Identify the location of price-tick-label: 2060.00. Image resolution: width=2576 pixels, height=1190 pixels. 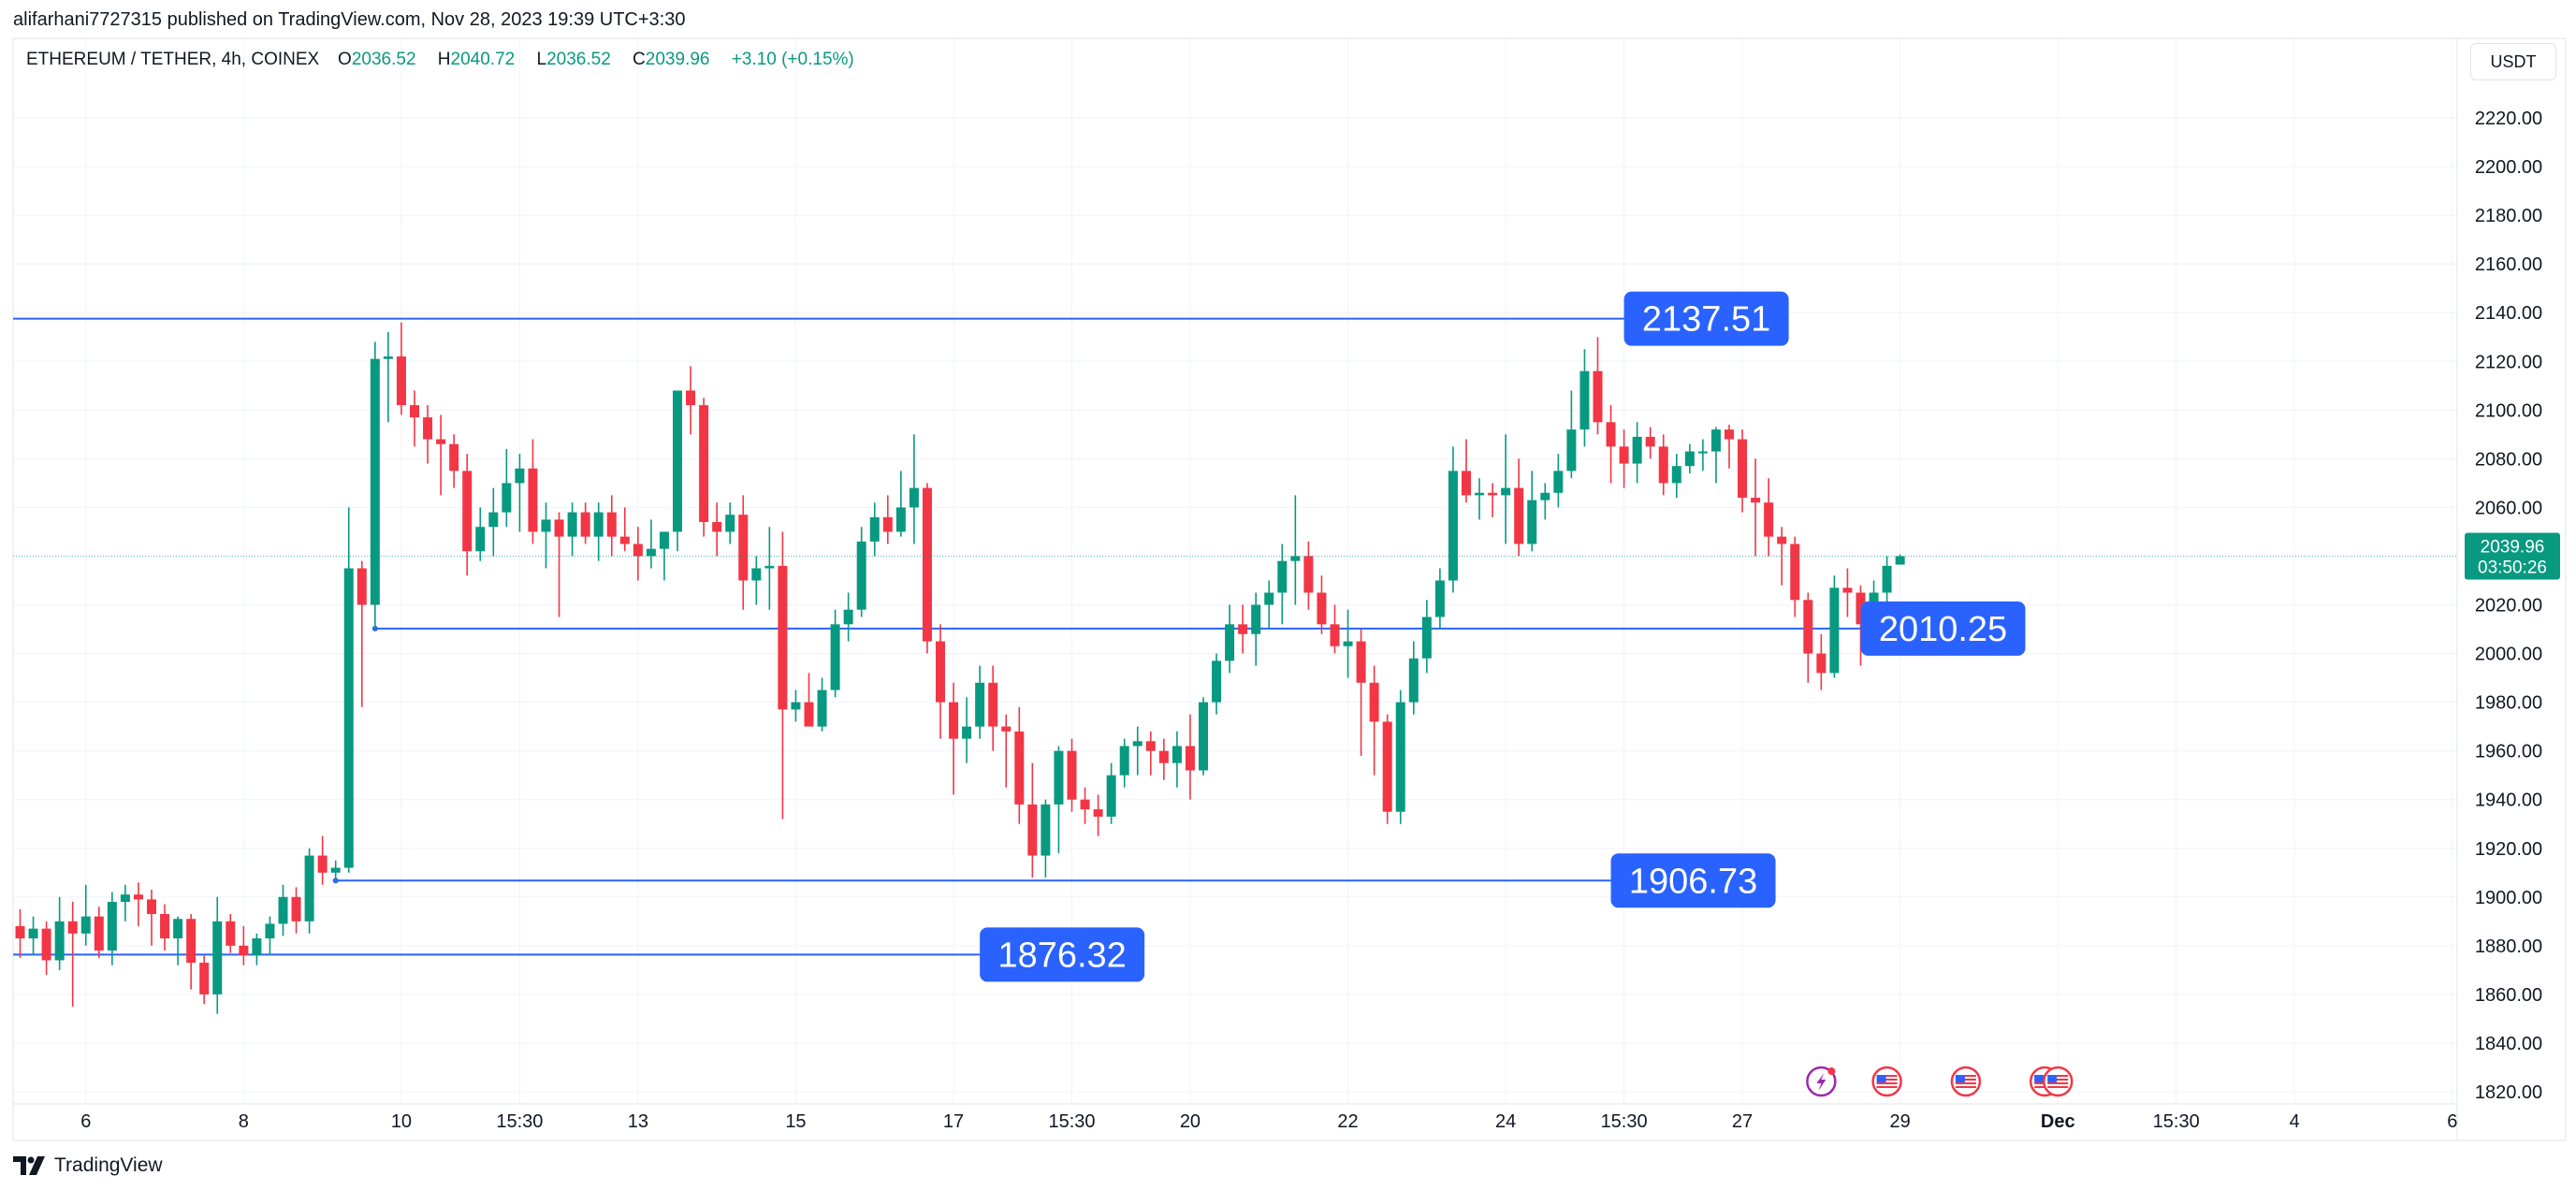
(2508, 508).